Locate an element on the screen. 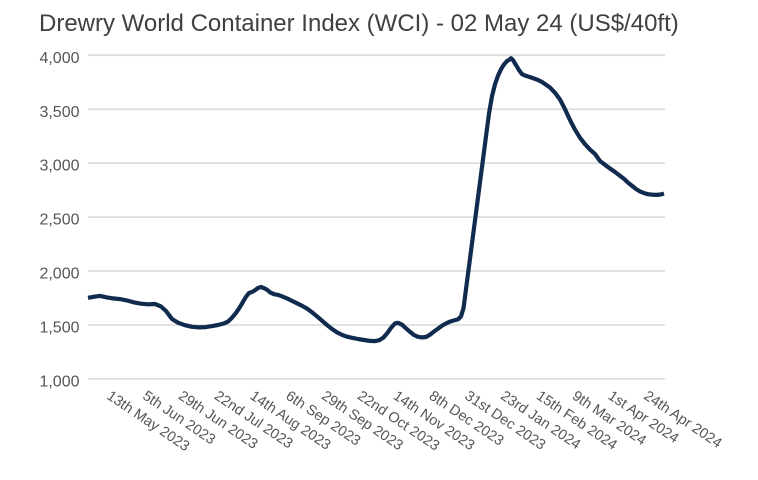 The width and height of the screenshot is (758, 480). svg-text: 3,000 is located at coordinates (59, 166).